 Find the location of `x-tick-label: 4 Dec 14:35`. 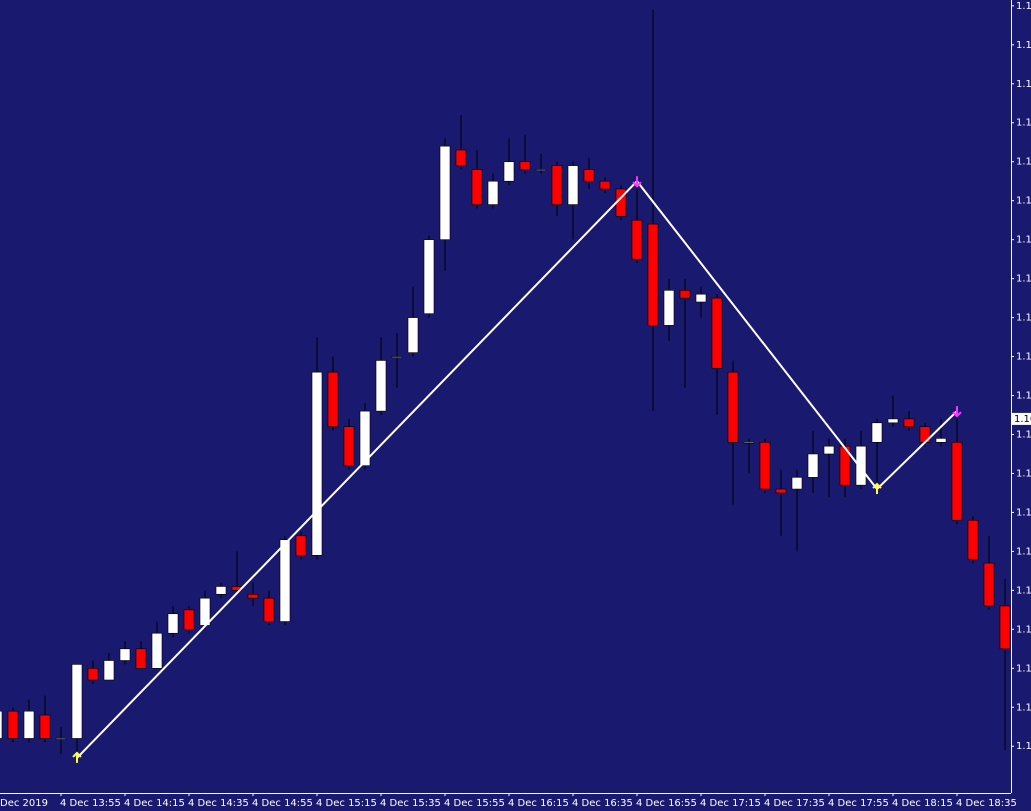

x-tick-label: 4 Dec 14:35 is located at coordinates (218, 803).